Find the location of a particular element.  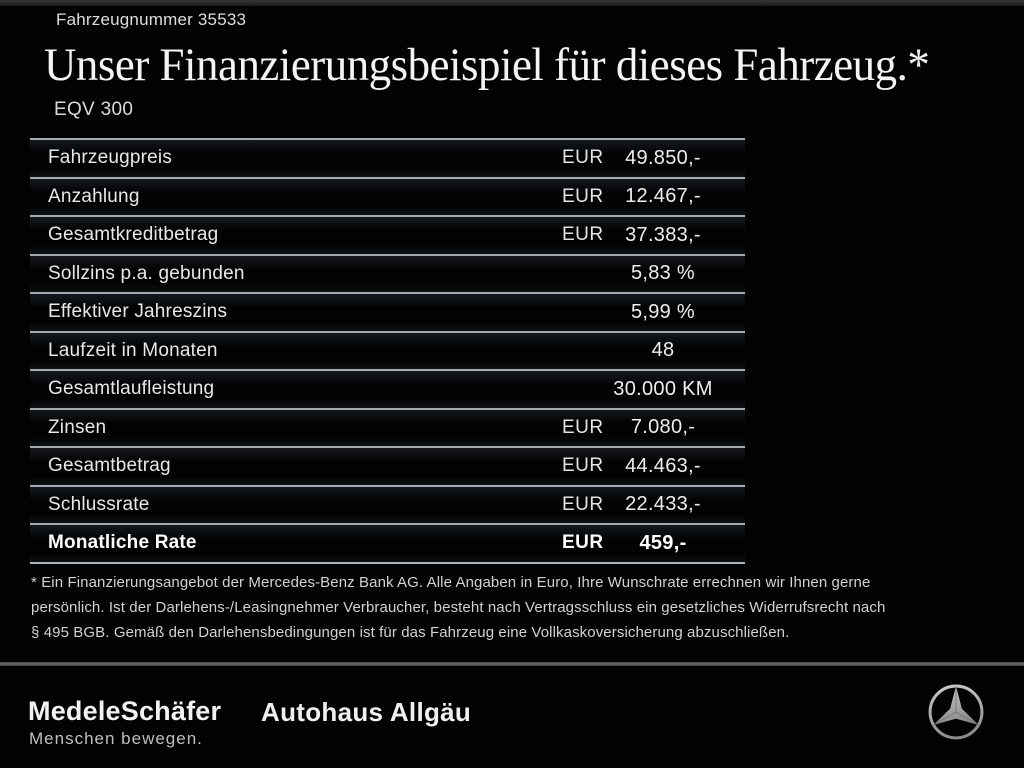

row-value: 5,83 % is located at coordinates (663, 273).